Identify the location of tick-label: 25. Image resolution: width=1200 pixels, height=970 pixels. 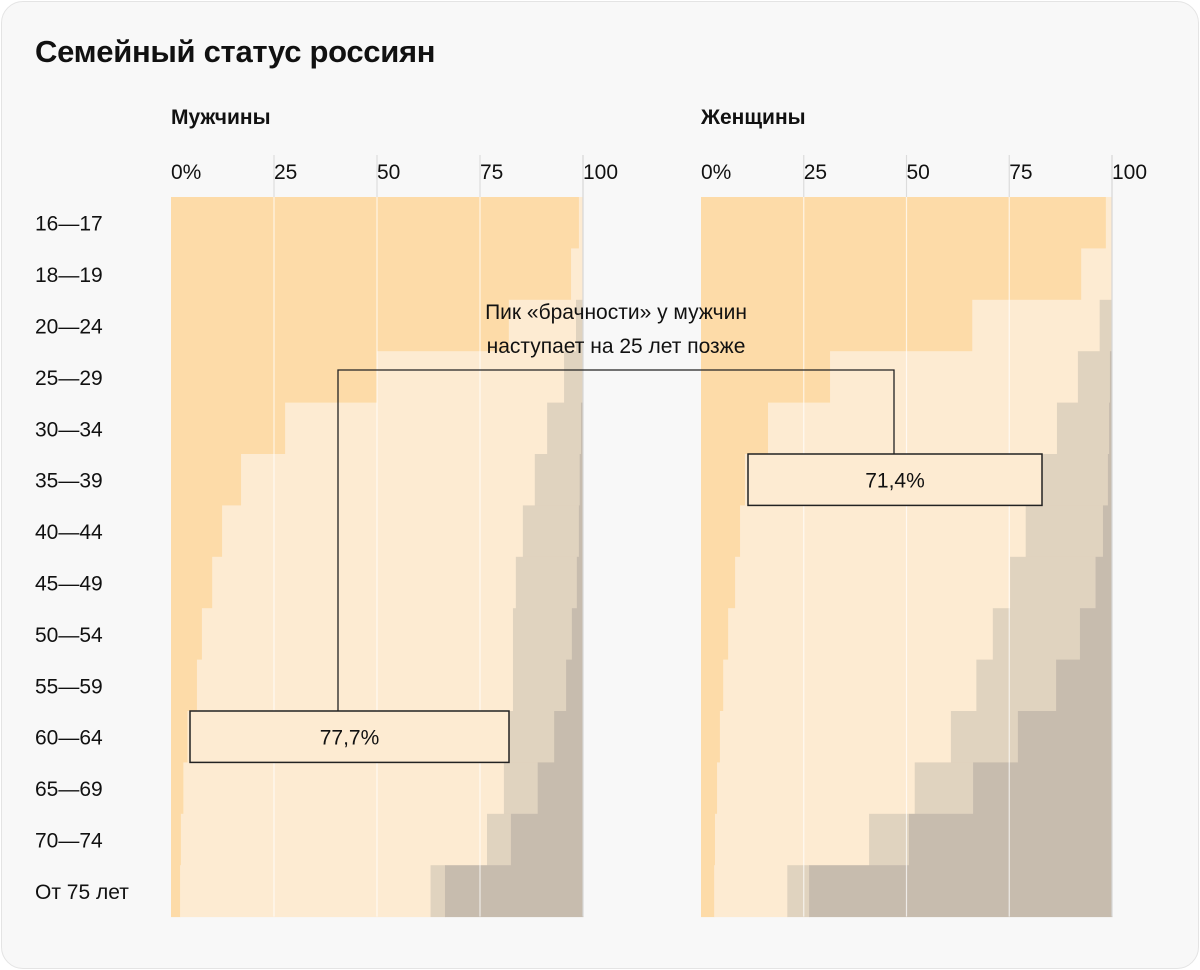
(285, 172).